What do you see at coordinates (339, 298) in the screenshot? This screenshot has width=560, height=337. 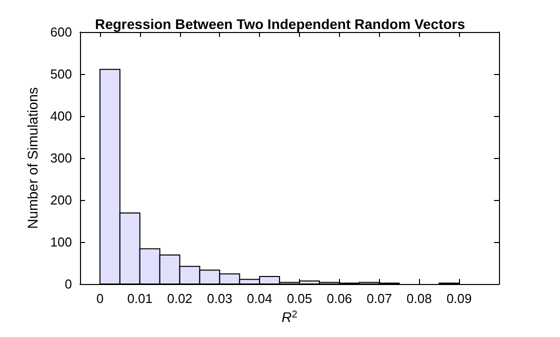 I see `x-tick-label: 0.06` at bounding box center [339, 298].